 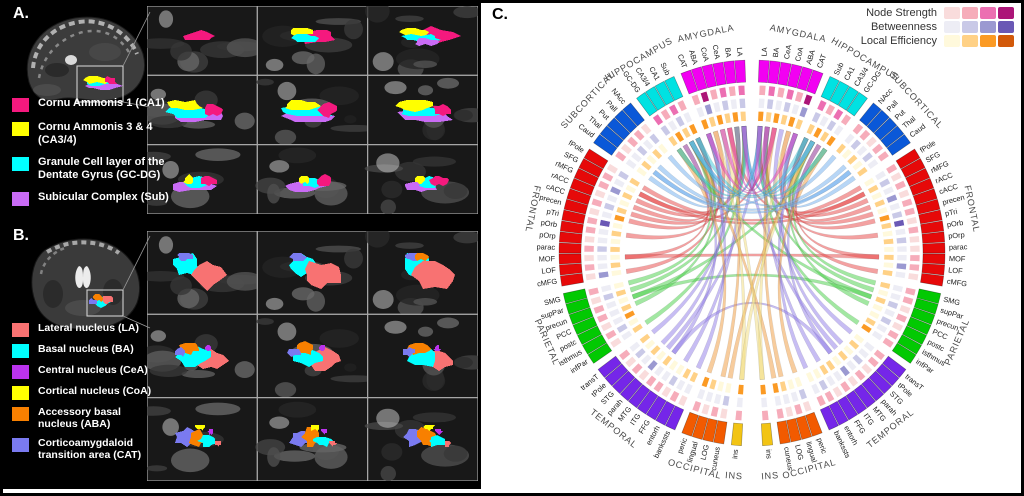 I want to click on region-segment-label: pOrp, so click(x=956, y=235).